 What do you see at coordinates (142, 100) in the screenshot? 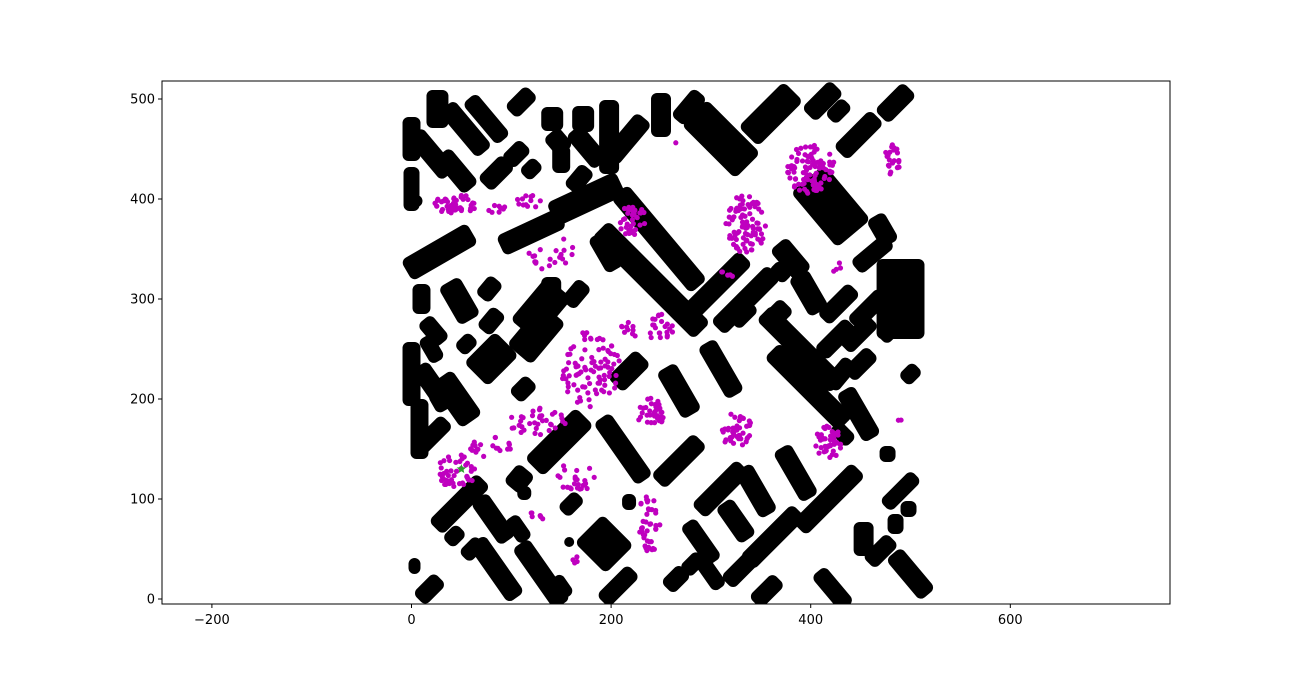
I see `y-tick-label-5: 500` at bounding box center [142, 100].